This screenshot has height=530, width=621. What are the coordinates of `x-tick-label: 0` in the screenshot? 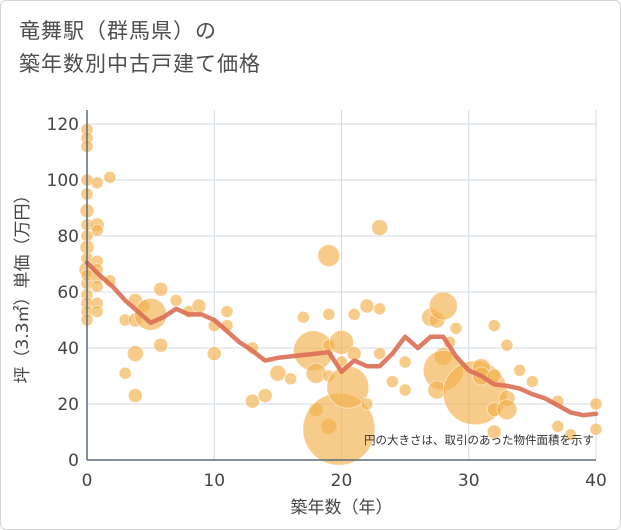 It's located at (87, 481).